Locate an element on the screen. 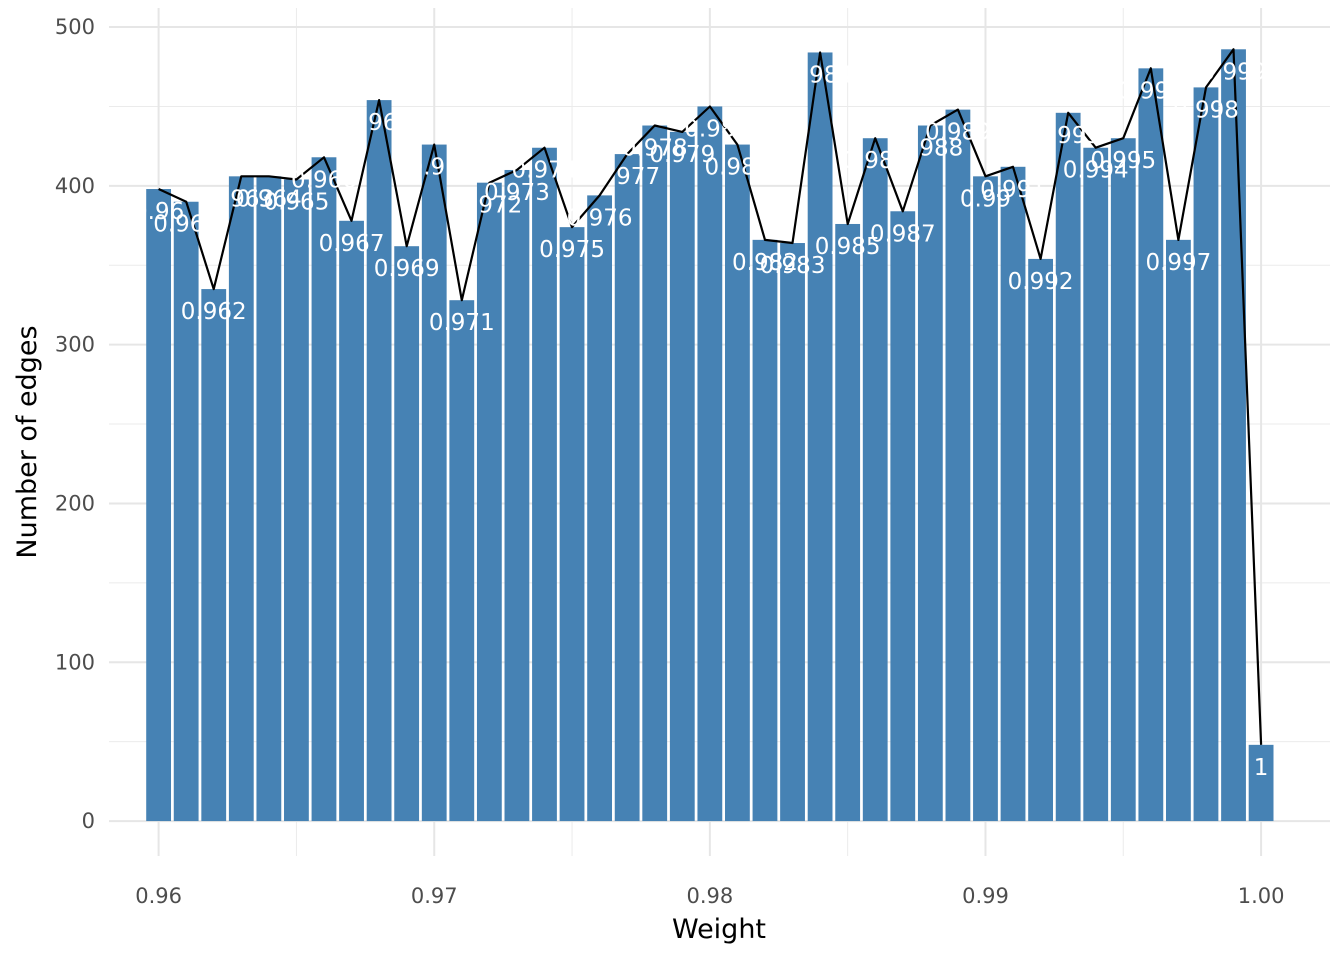 This screenshot has height=964, width=1344. bar-value-label: 0.966 is located at coordinates (324, 180).